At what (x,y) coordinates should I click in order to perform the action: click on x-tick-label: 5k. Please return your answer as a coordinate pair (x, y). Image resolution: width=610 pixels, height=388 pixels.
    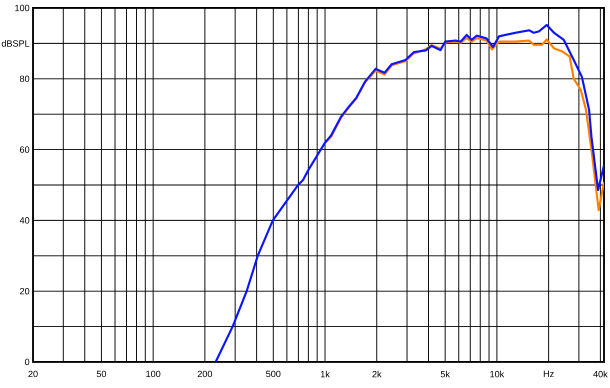
    Looking at the image, I should click on (445, 374).